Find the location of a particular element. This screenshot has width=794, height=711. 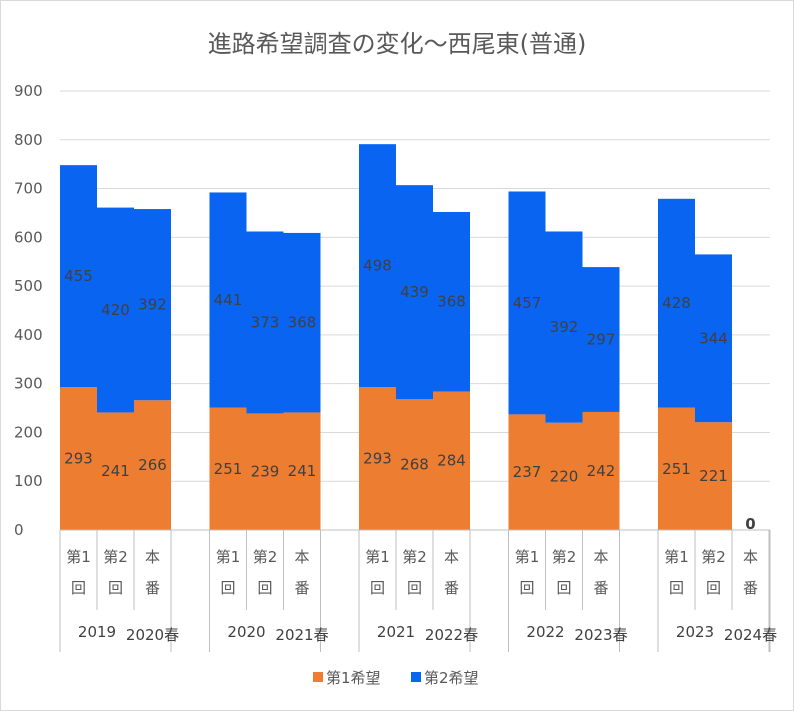

data-label-second-choice: 498 is located at coordinates (377, 266).